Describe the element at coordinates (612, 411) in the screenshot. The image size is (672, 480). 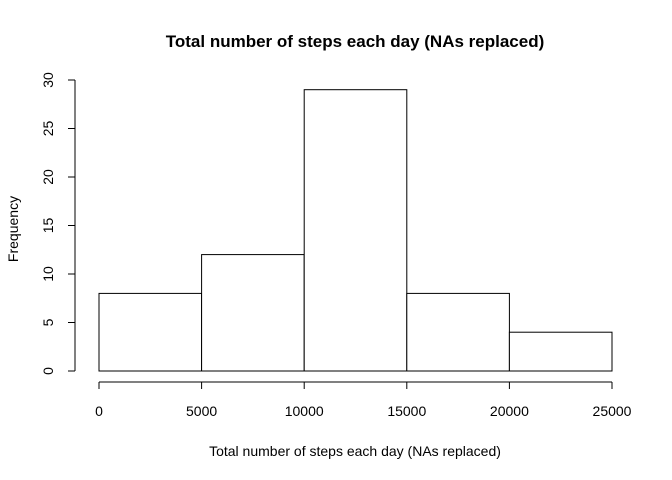
I see `x-tick-label: 25000` at that location.